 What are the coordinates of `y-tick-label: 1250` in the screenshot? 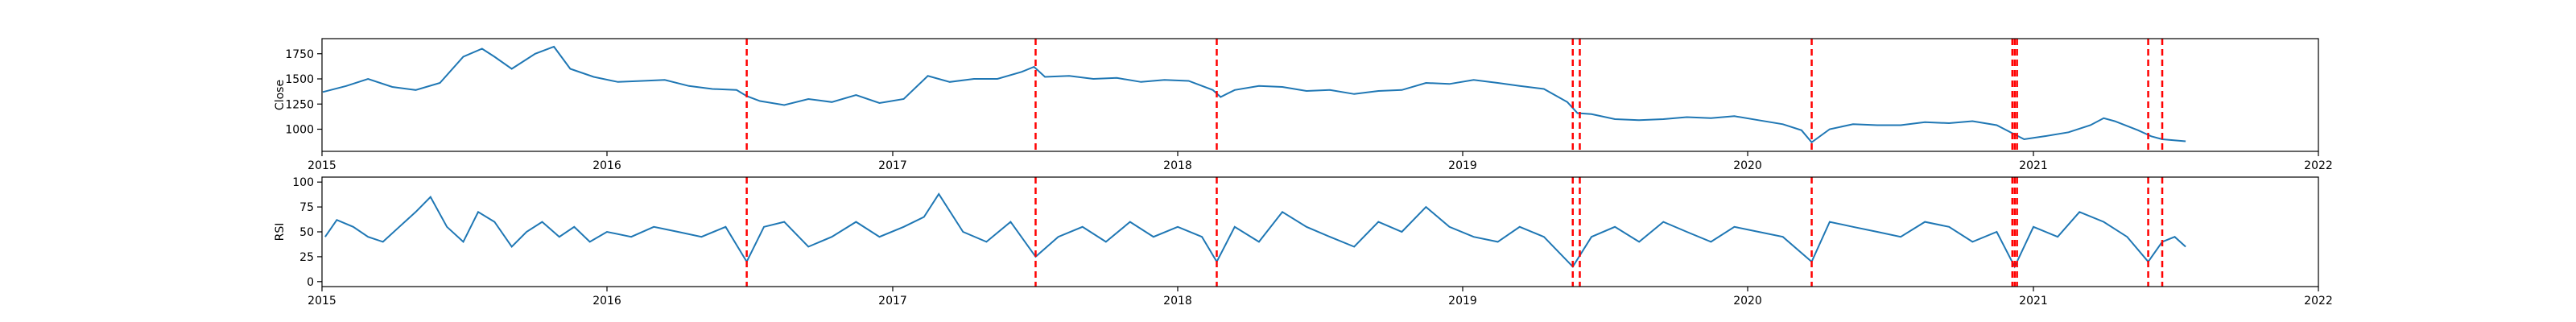 It's located at (299, 104).